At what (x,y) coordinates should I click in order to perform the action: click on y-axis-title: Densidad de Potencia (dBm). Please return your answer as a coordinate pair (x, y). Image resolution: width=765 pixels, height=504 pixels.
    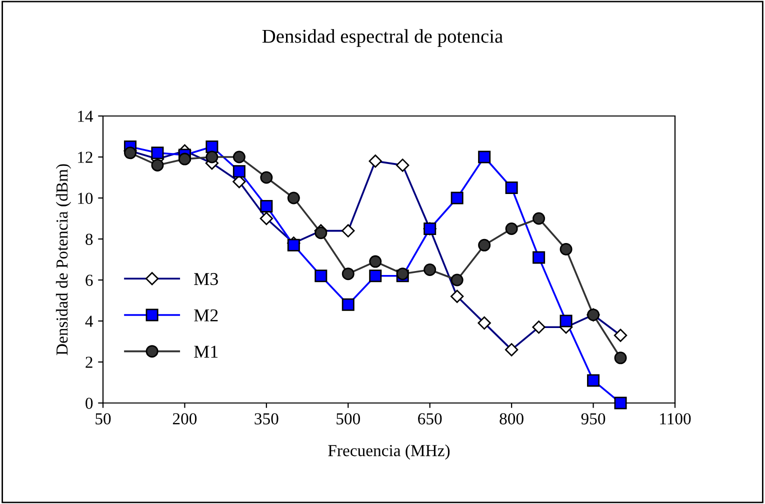
    Looking at the image, I should click on (64, 260).